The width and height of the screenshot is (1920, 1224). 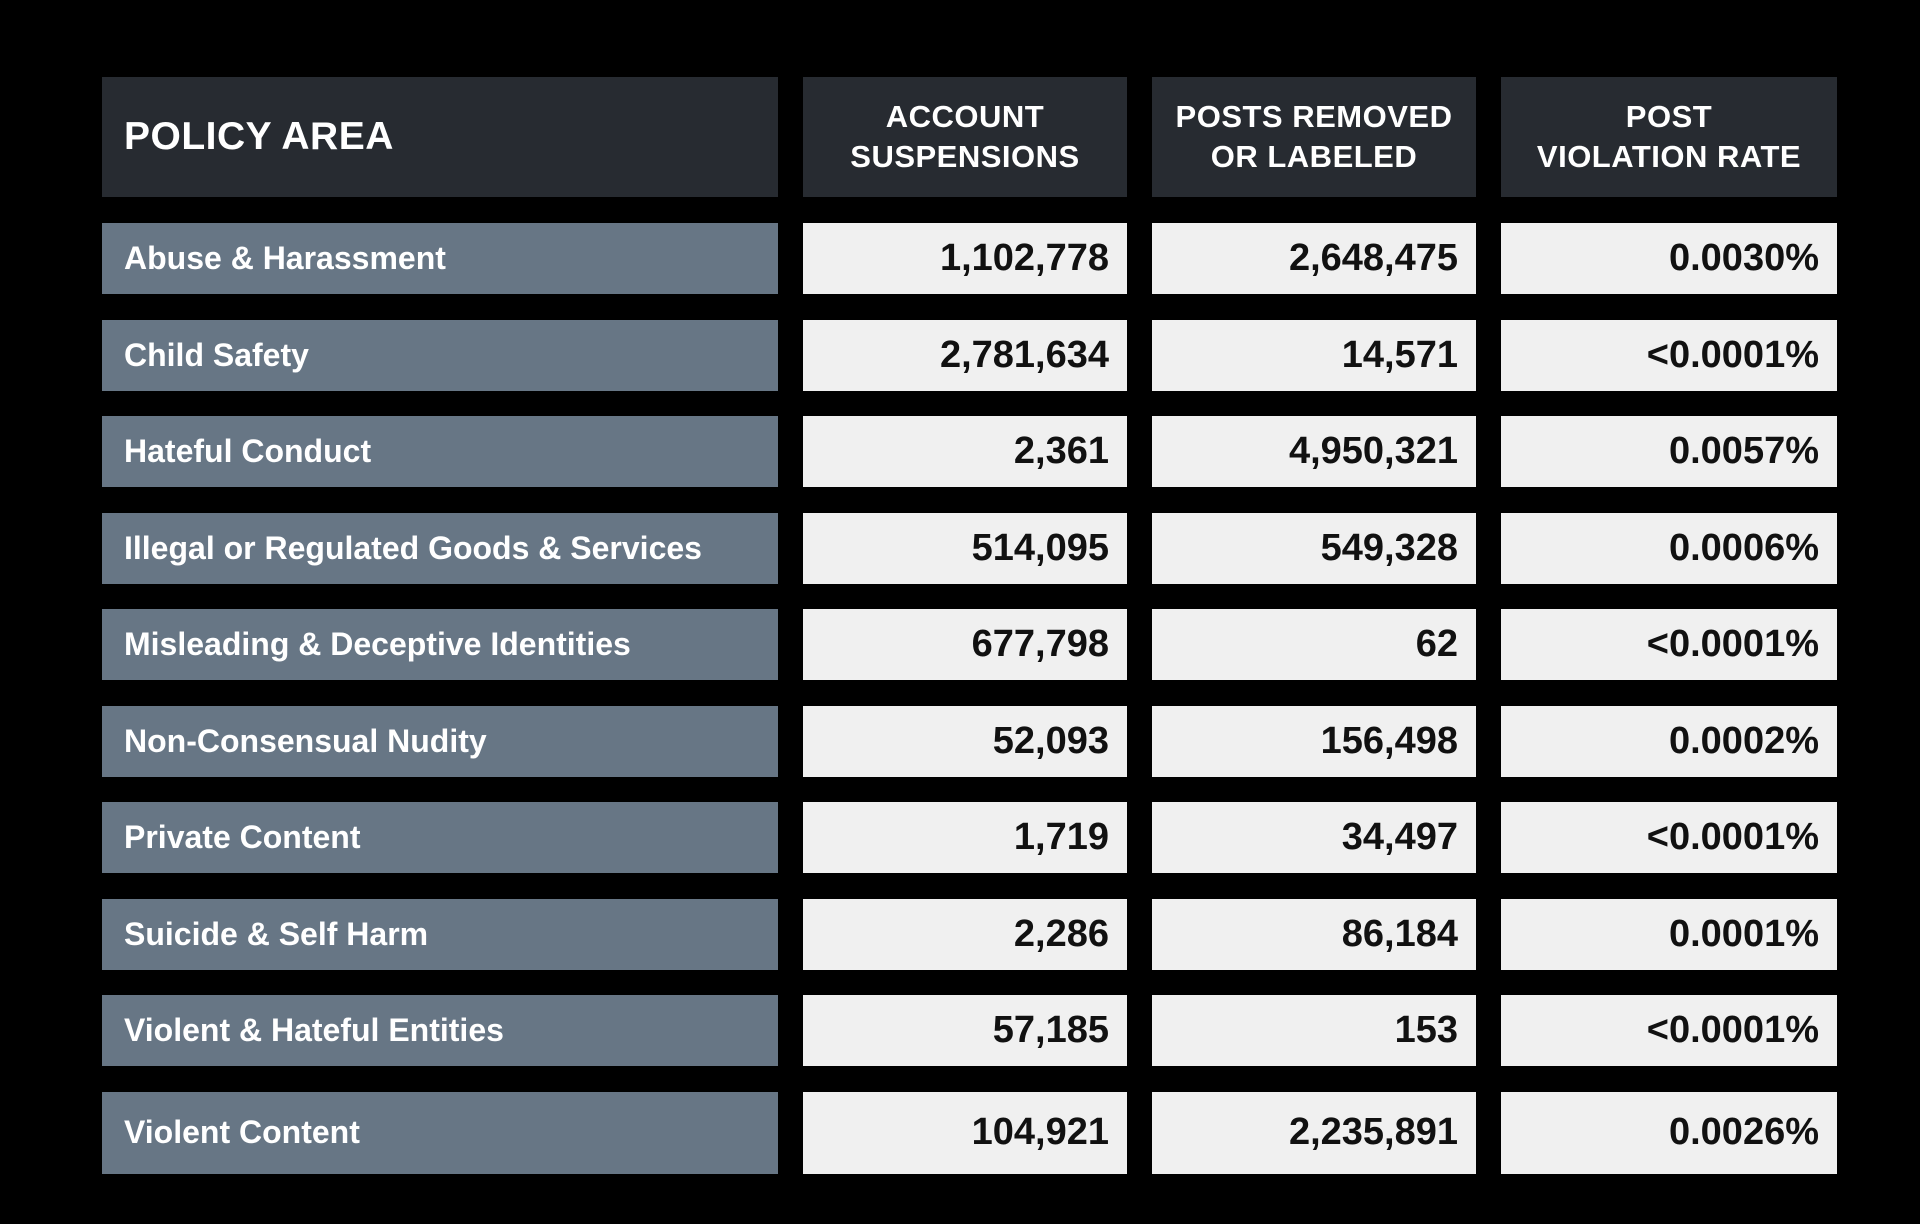 I want to click on header-text: POST VIOLATION RATE, so click(x=1669, y=136).